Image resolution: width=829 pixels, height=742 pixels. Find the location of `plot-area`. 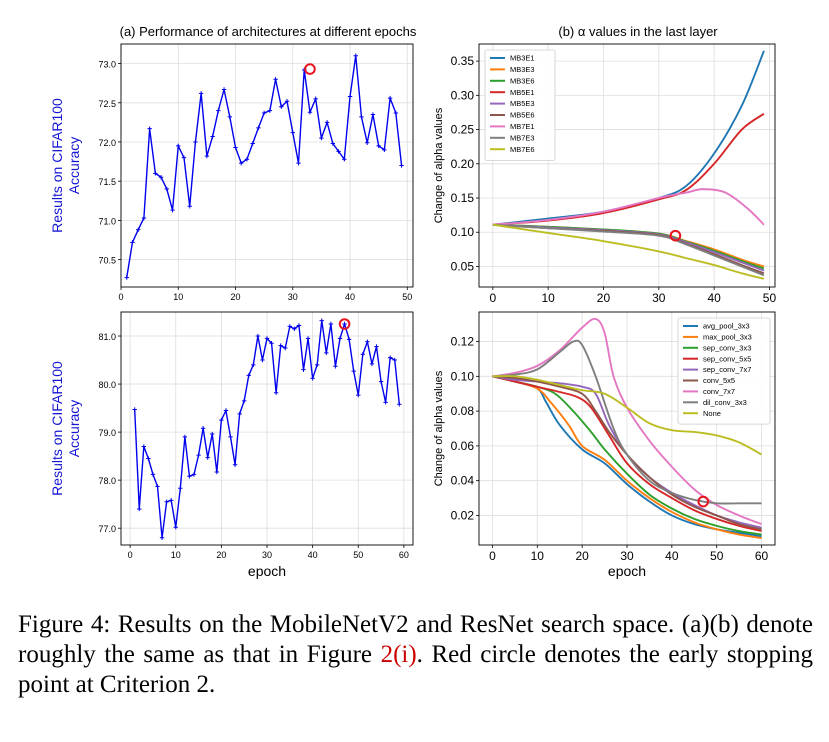

plot-area is located at coordinates (267, 165).